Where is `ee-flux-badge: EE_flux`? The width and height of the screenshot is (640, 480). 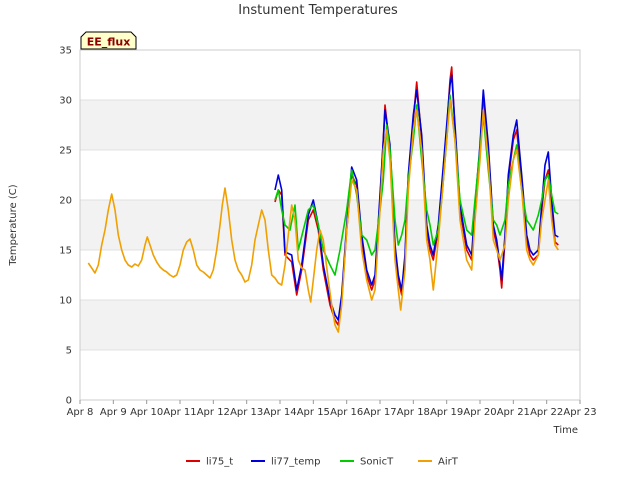 ee-flux-badge: EE_flux is located at coordinates (108, 40).